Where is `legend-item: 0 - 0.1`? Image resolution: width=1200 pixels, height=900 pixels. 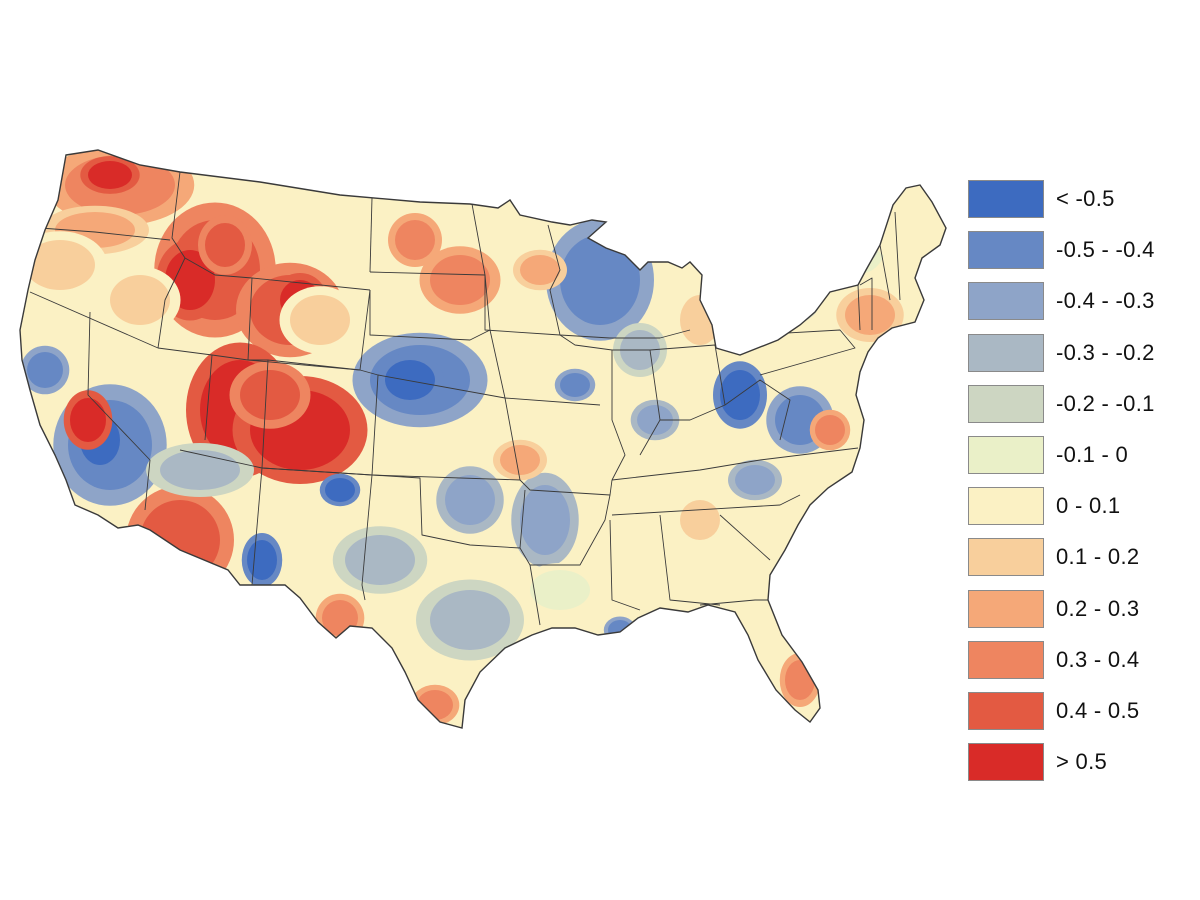
legend-item: 0 - 0.1 is located at coordinates (1078, 507).